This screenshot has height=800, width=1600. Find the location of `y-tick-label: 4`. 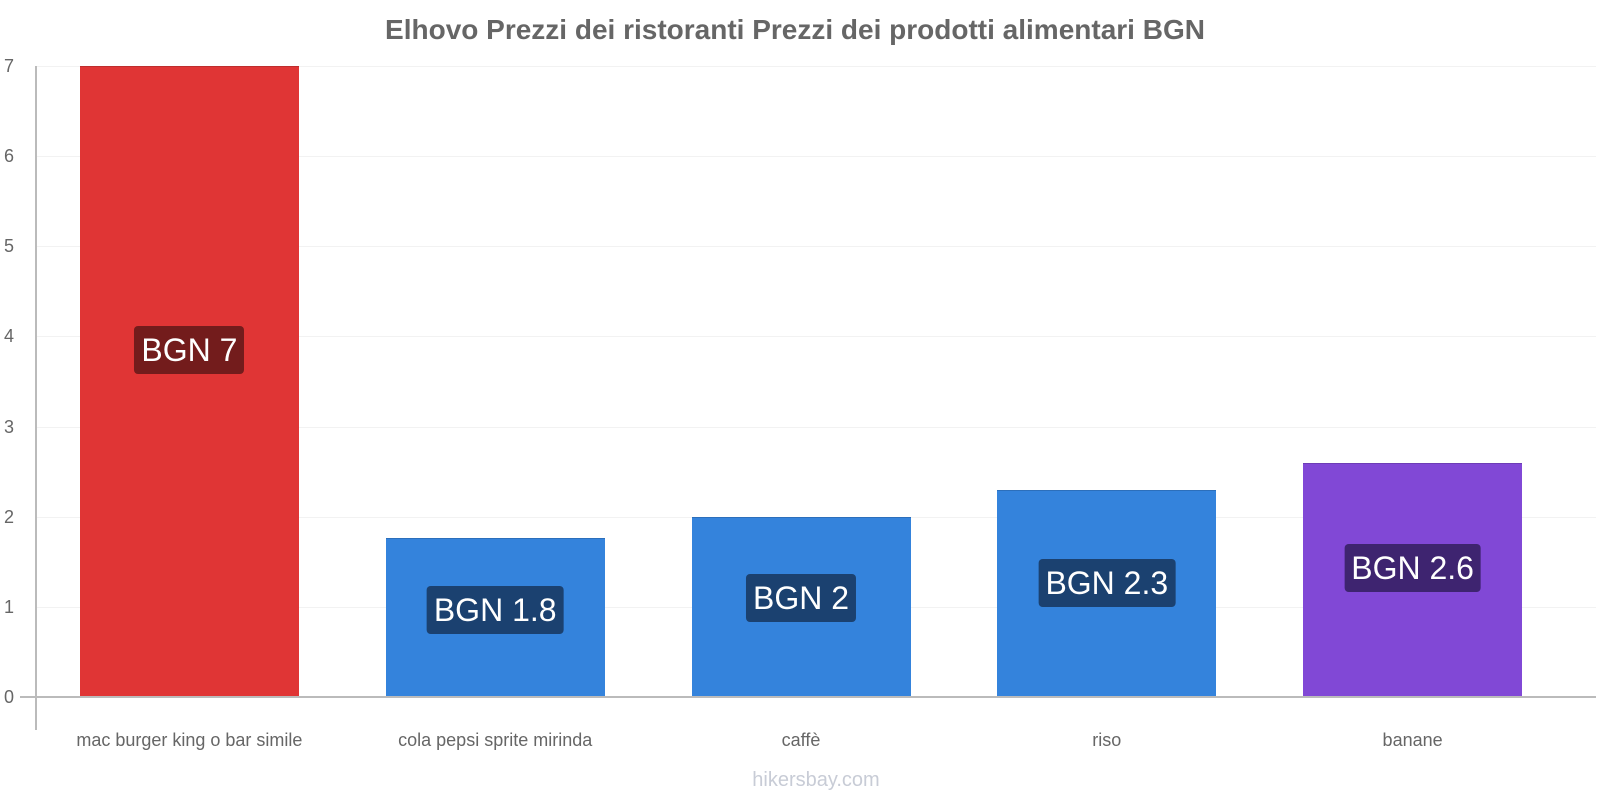

y-tick-label: 4 is located at coordinates (9, 336).